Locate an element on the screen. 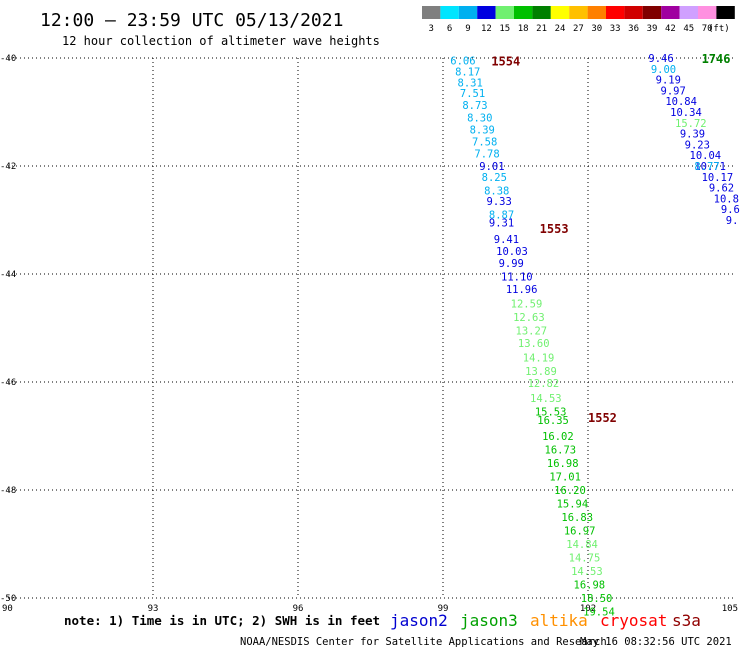 The width and height of the screenshot is (740, 650). wave-height-point: 9. is located at coordinates (732, 221).